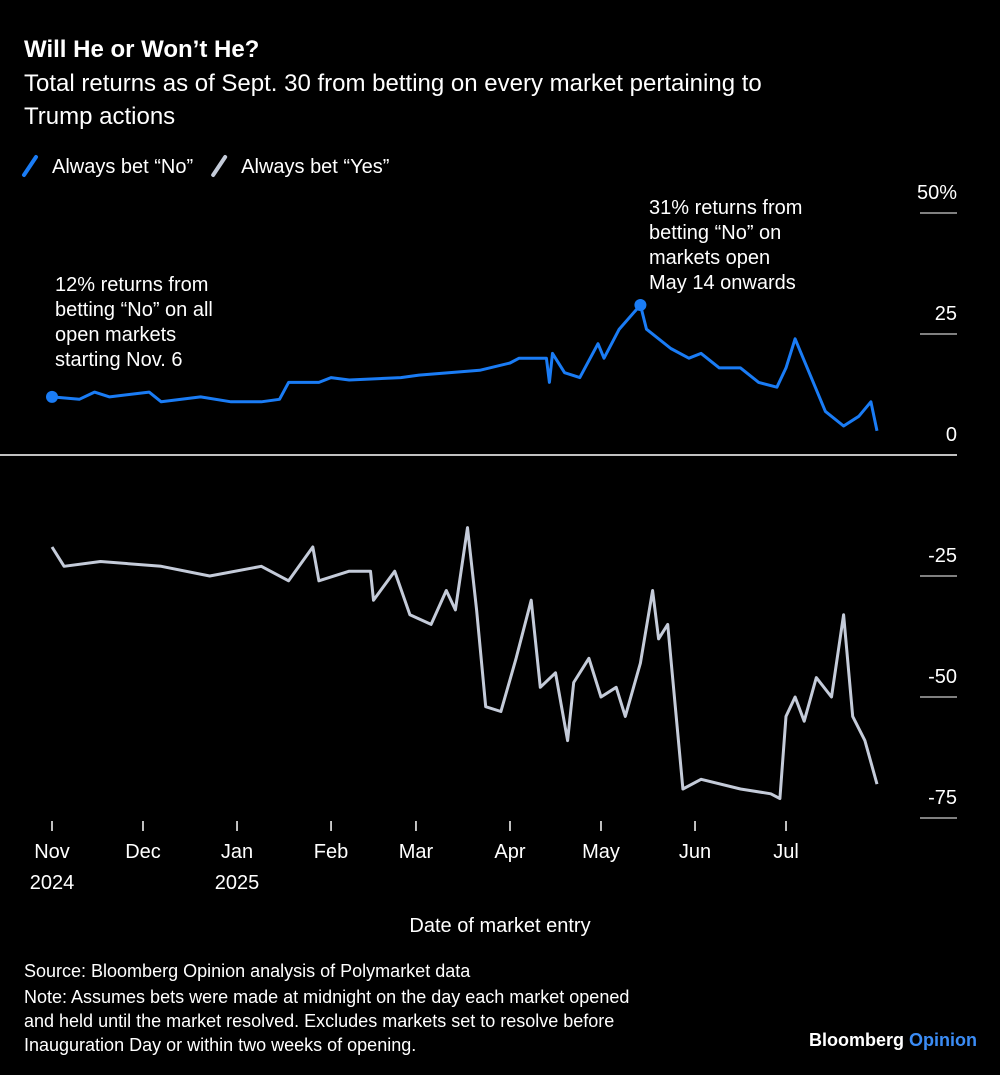 The width and height of the screenshot is (1000, 1075). I want to click on x-tick-label: Nov 2024, so click(52, 867).